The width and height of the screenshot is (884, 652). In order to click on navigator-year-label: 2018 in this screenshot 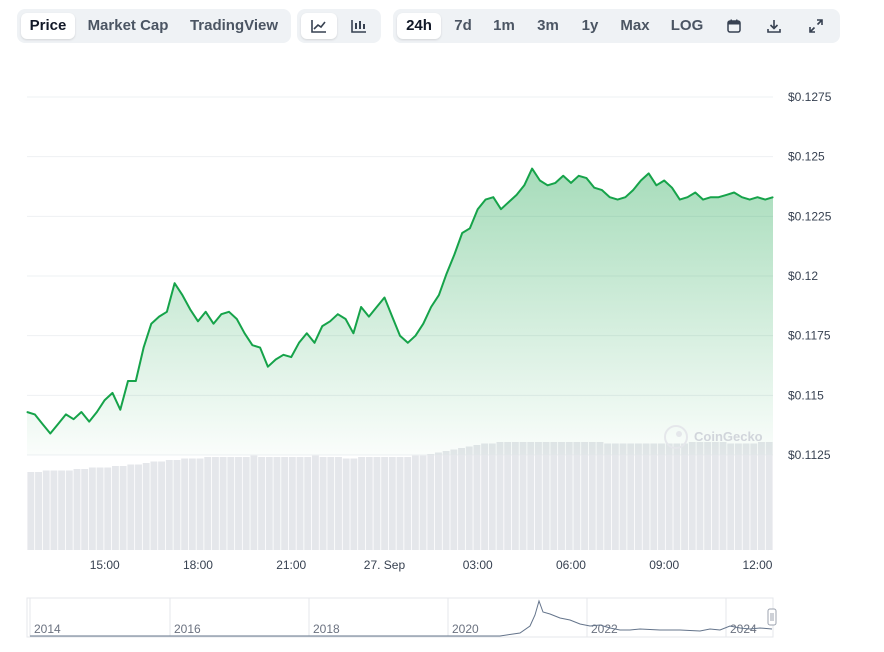, I will do `click(326, 629)`.